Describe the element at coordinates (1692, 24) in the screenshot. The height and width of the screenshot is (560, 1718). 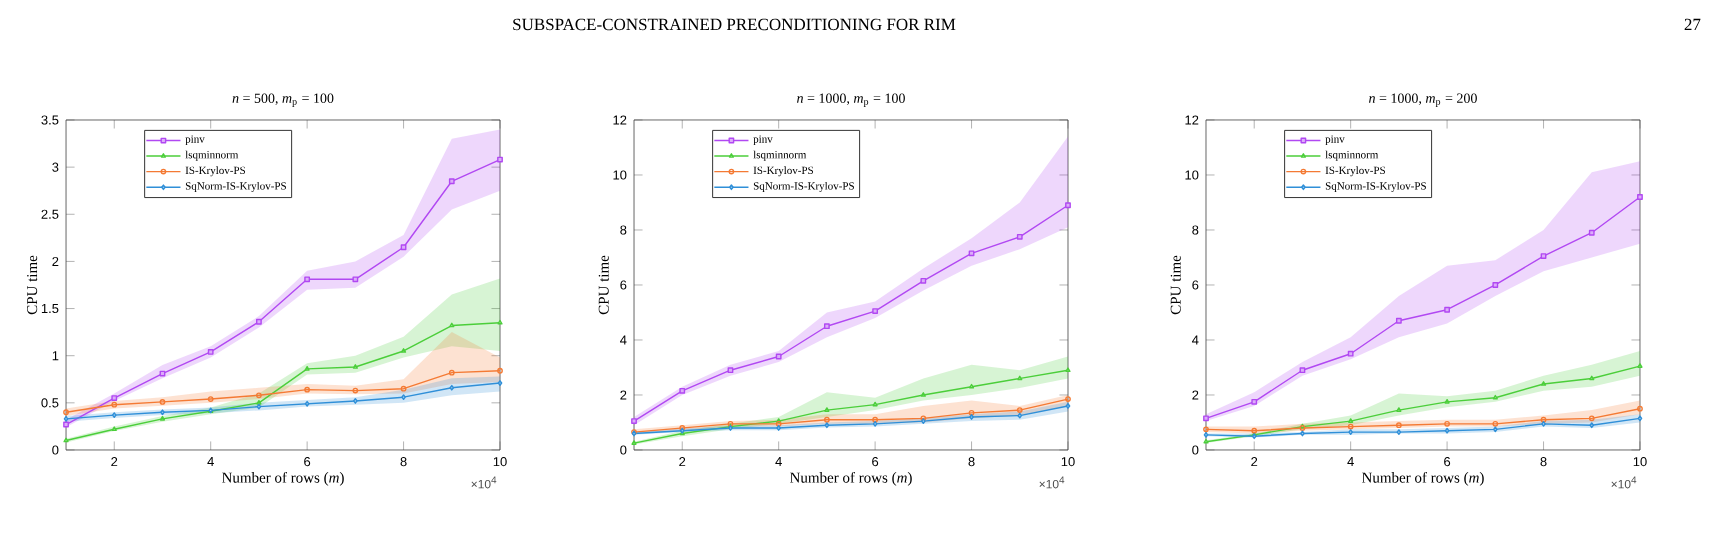
I see `text: 27` at that location.